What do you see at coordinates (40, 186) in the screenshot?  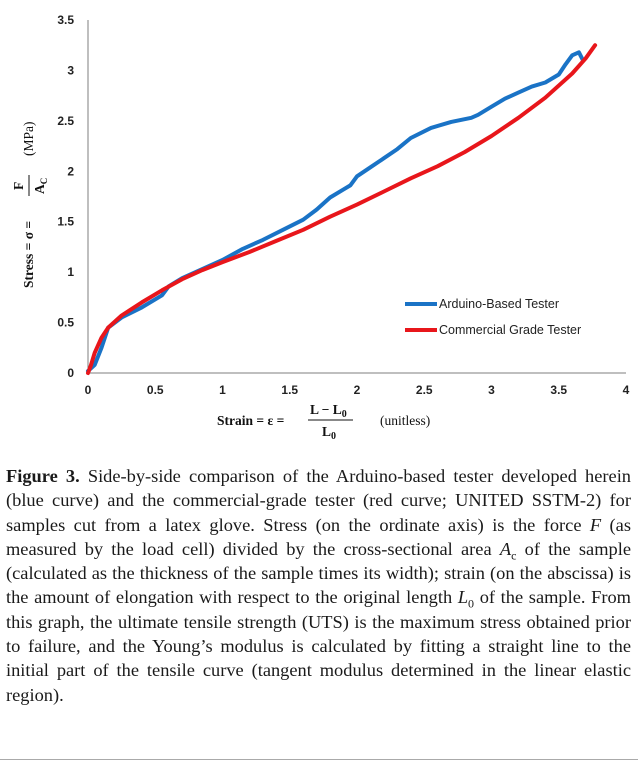 I see `y-axis-title-denominator: AC` at bounding box center [40, 186].